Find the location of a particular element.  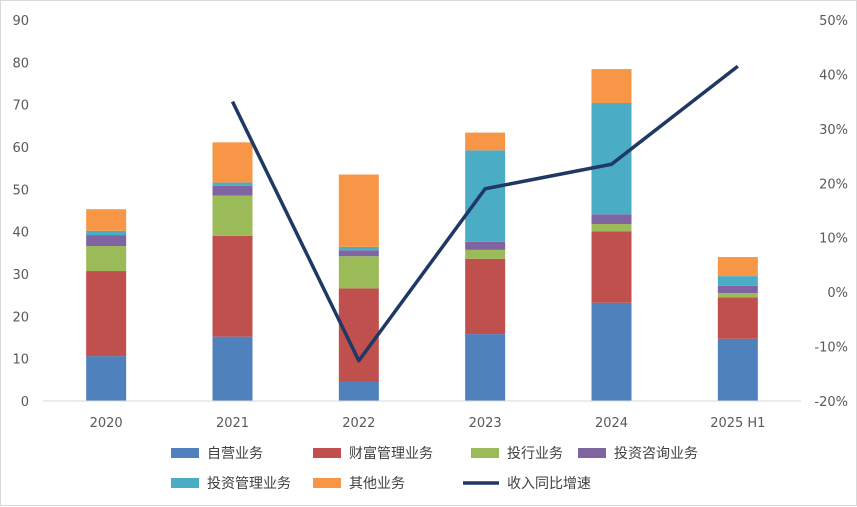

x-tick-label: 2024 is located at coordinates (611, 423).